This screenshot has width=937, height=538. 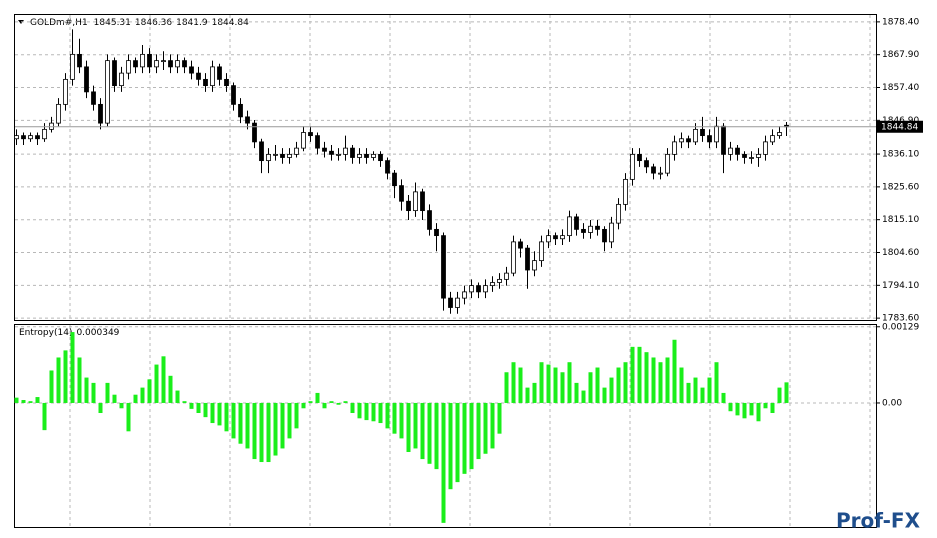 What do you see at coordinates (900, 22) in the screenshot?
I see `y-tick-label: 1878.40` at bounding box center [900, 22].